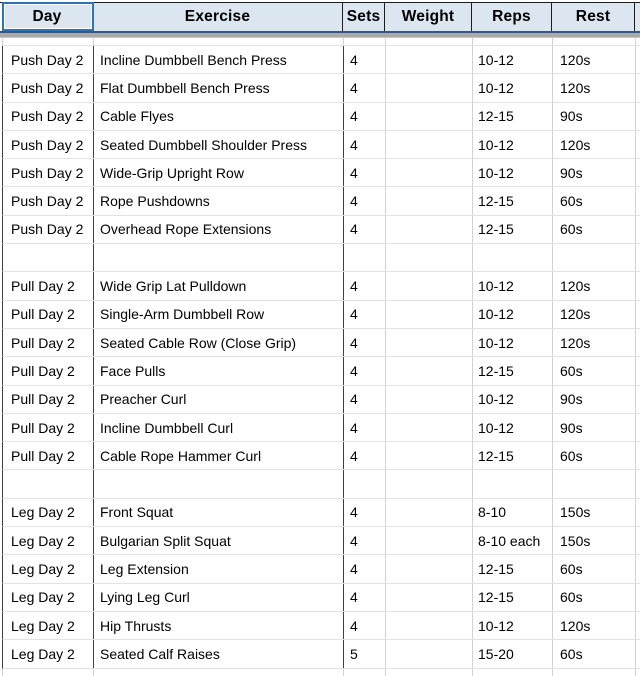 Image resolution: width=640 pixels, height=676 pixels. Describe the element at coordinates (513, 512) in the screenshot. I see `cell-reps: 8-10` at that location.